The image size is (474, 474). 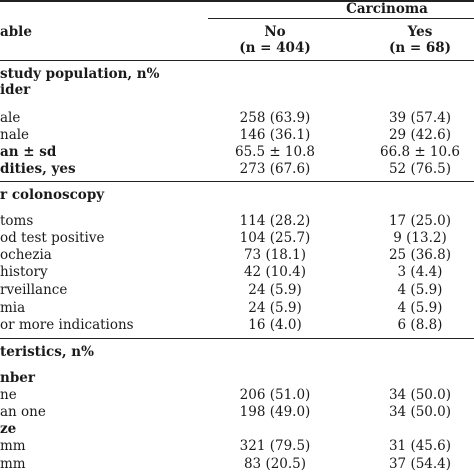 I want to click on row-label: ochezia, so click(x=26, y=255).